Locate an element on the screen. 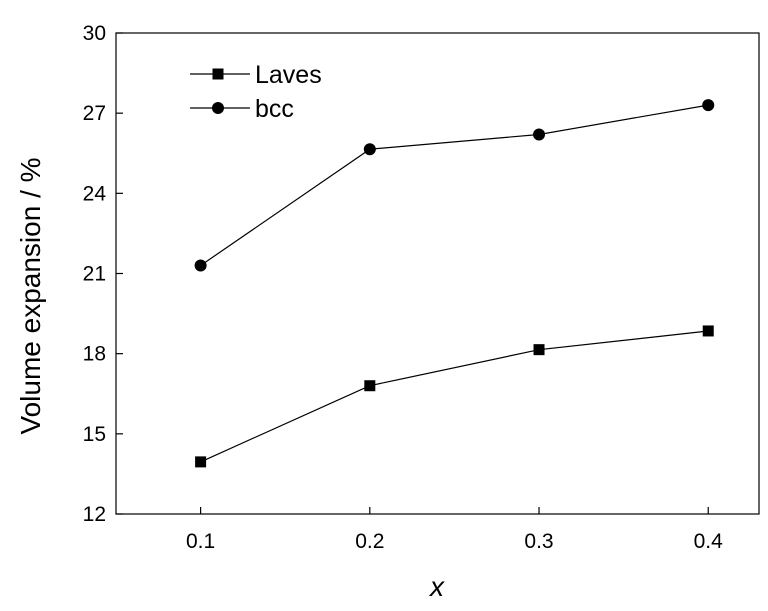 The height and width of the screenshot is (611, 768). series-line-laves is located at coordinates (454, 396).